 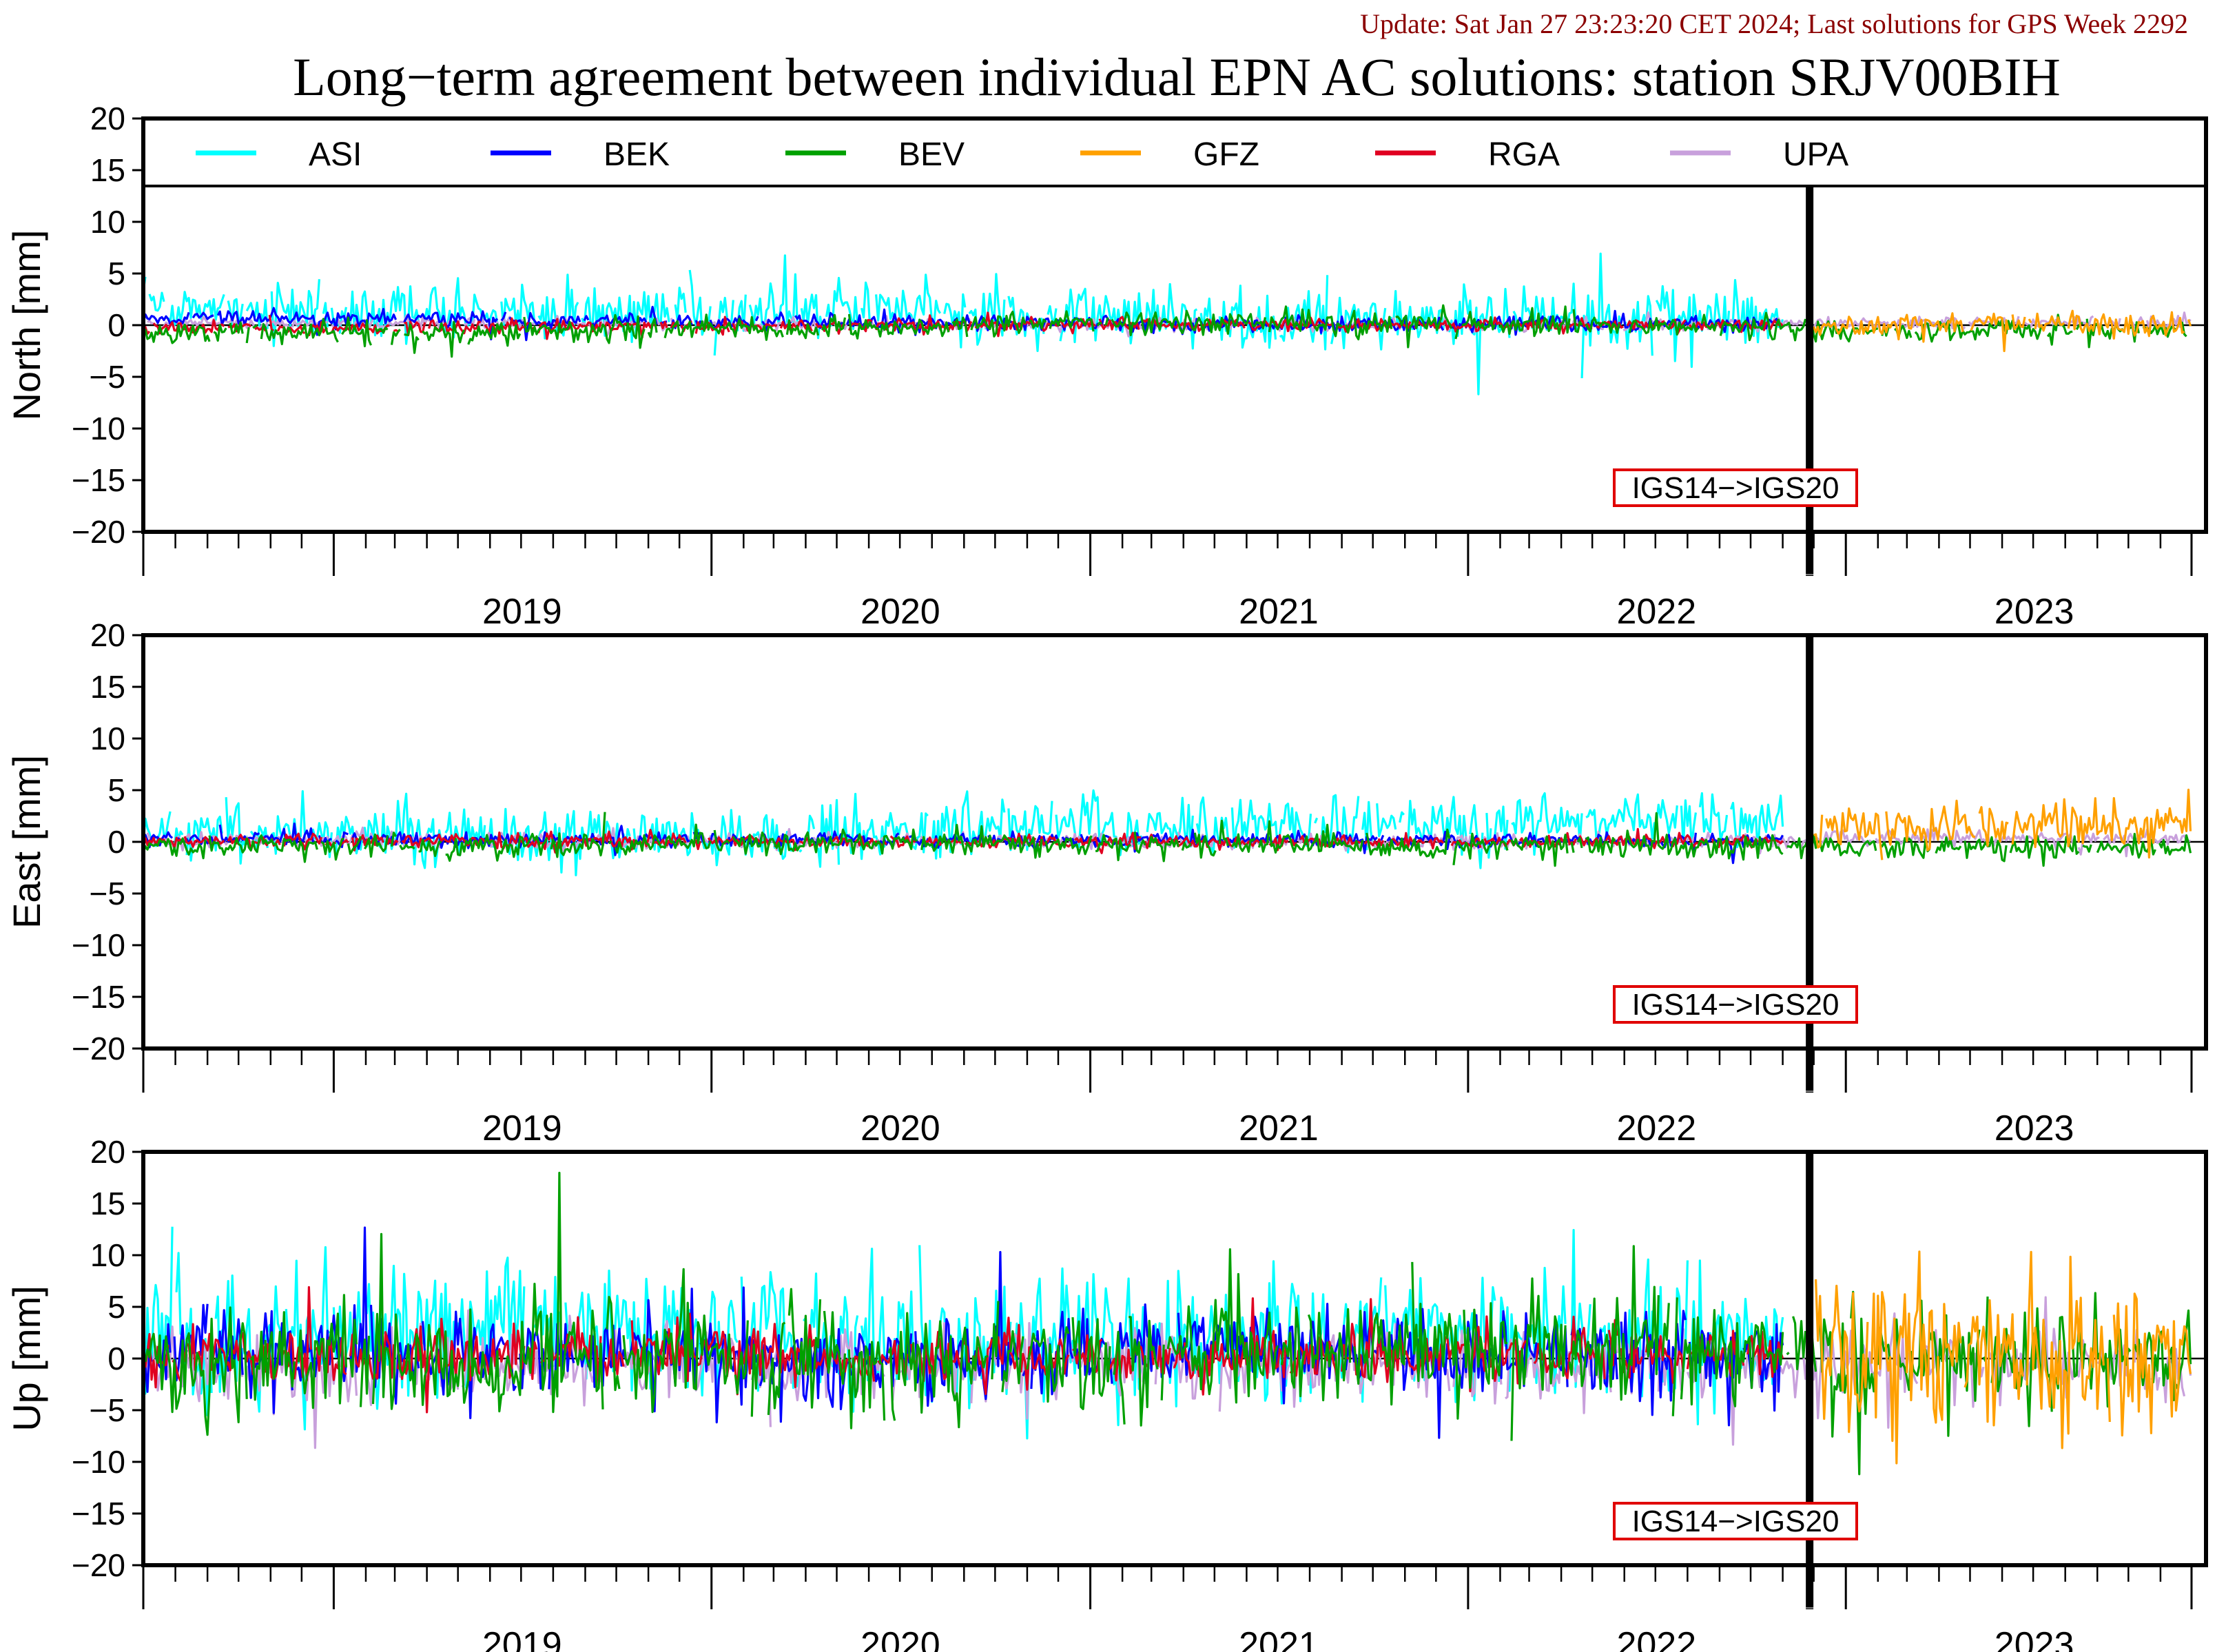 I want to click on series-line-bev, so click(x=1167, y=839).